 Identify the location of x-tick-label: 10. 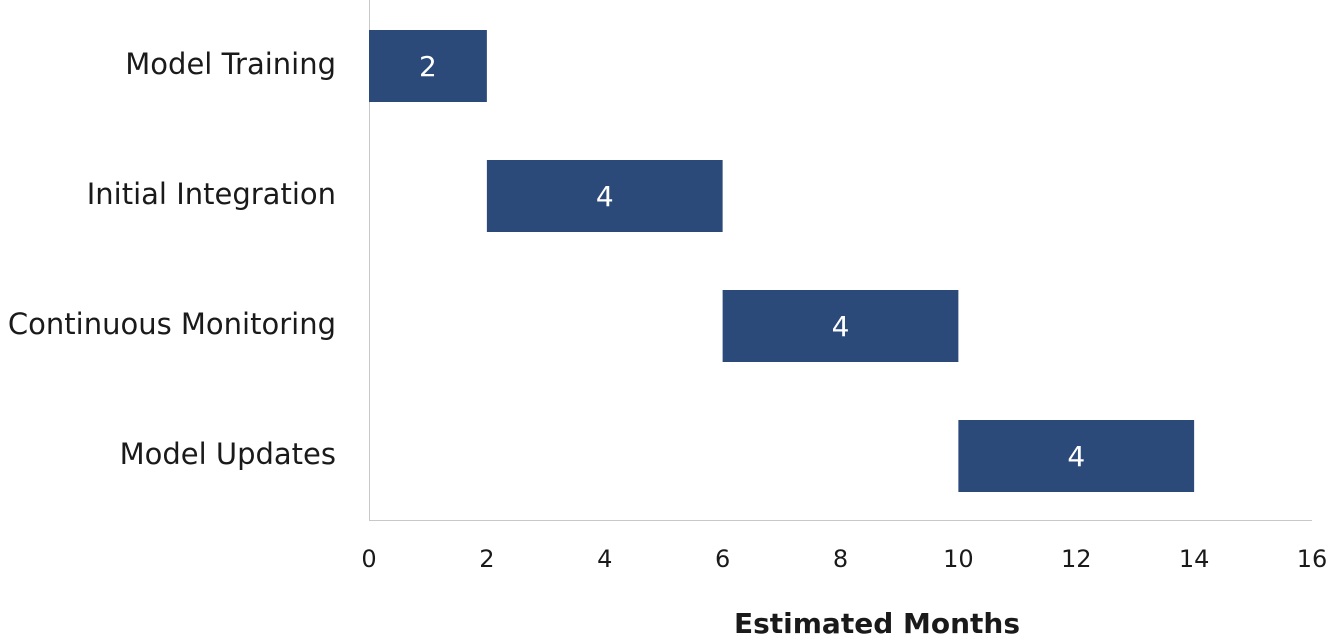
(958, 559).